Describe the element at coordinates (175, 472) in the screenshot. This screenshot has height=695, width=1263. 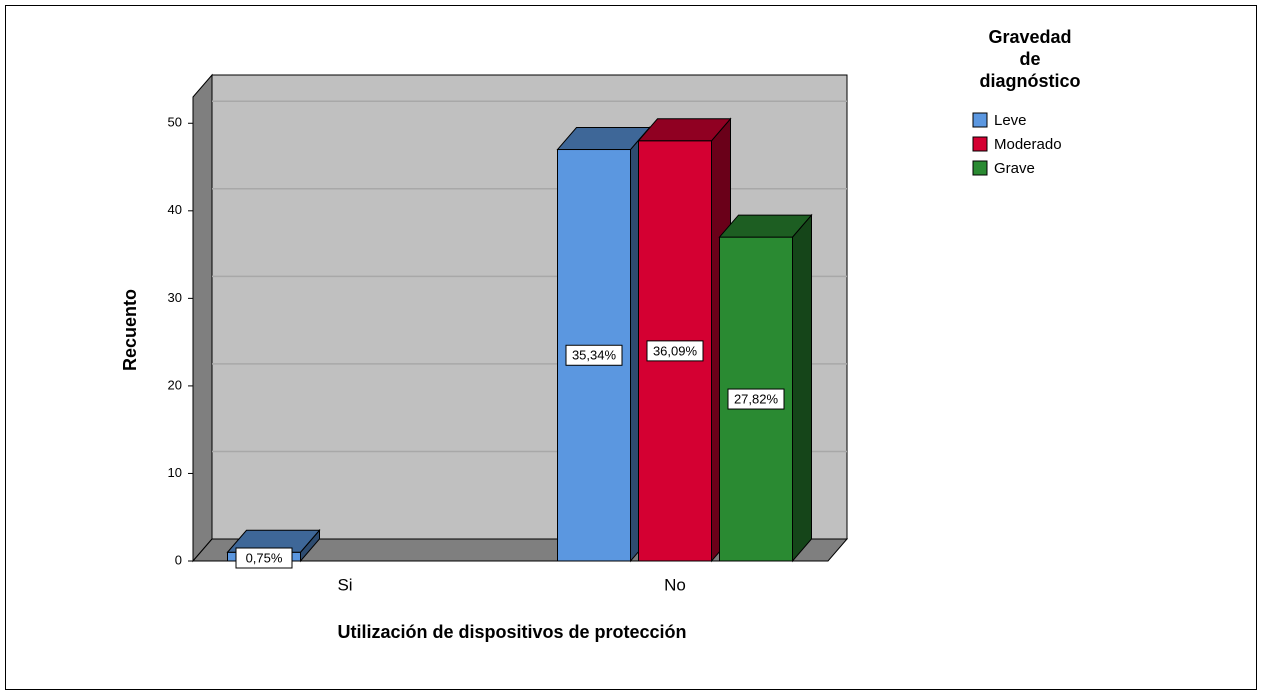
I see `y-tick-label: 10` at that location.